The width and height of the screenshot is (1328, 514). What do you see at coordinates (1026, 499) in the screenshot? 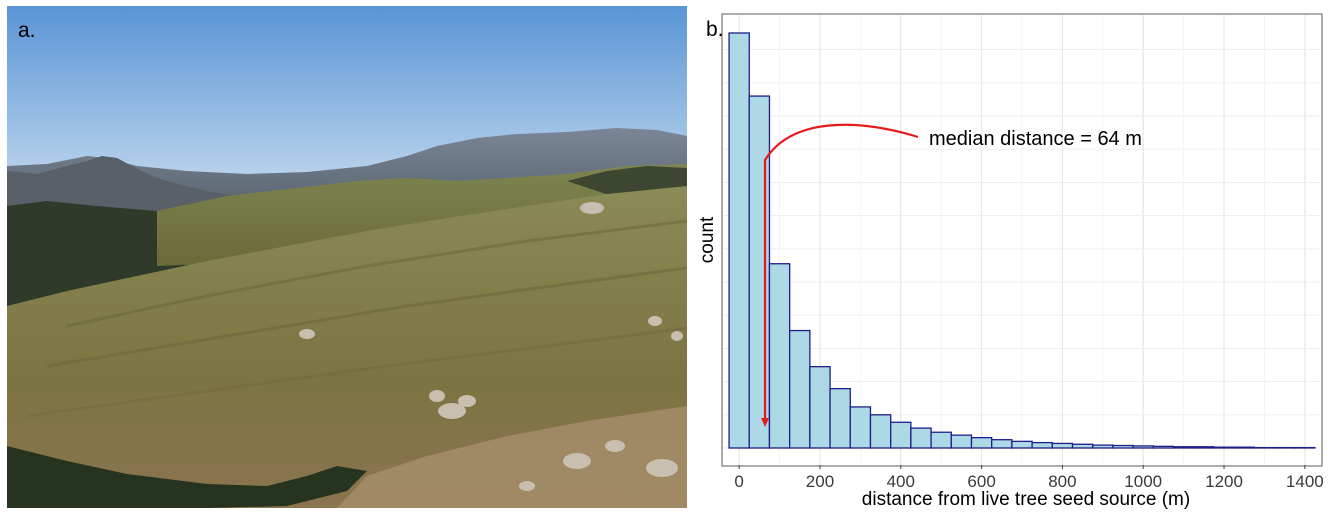
I see `x-axis-title: distance from live tree seed source (m)` at bounding box center [1026, 499].